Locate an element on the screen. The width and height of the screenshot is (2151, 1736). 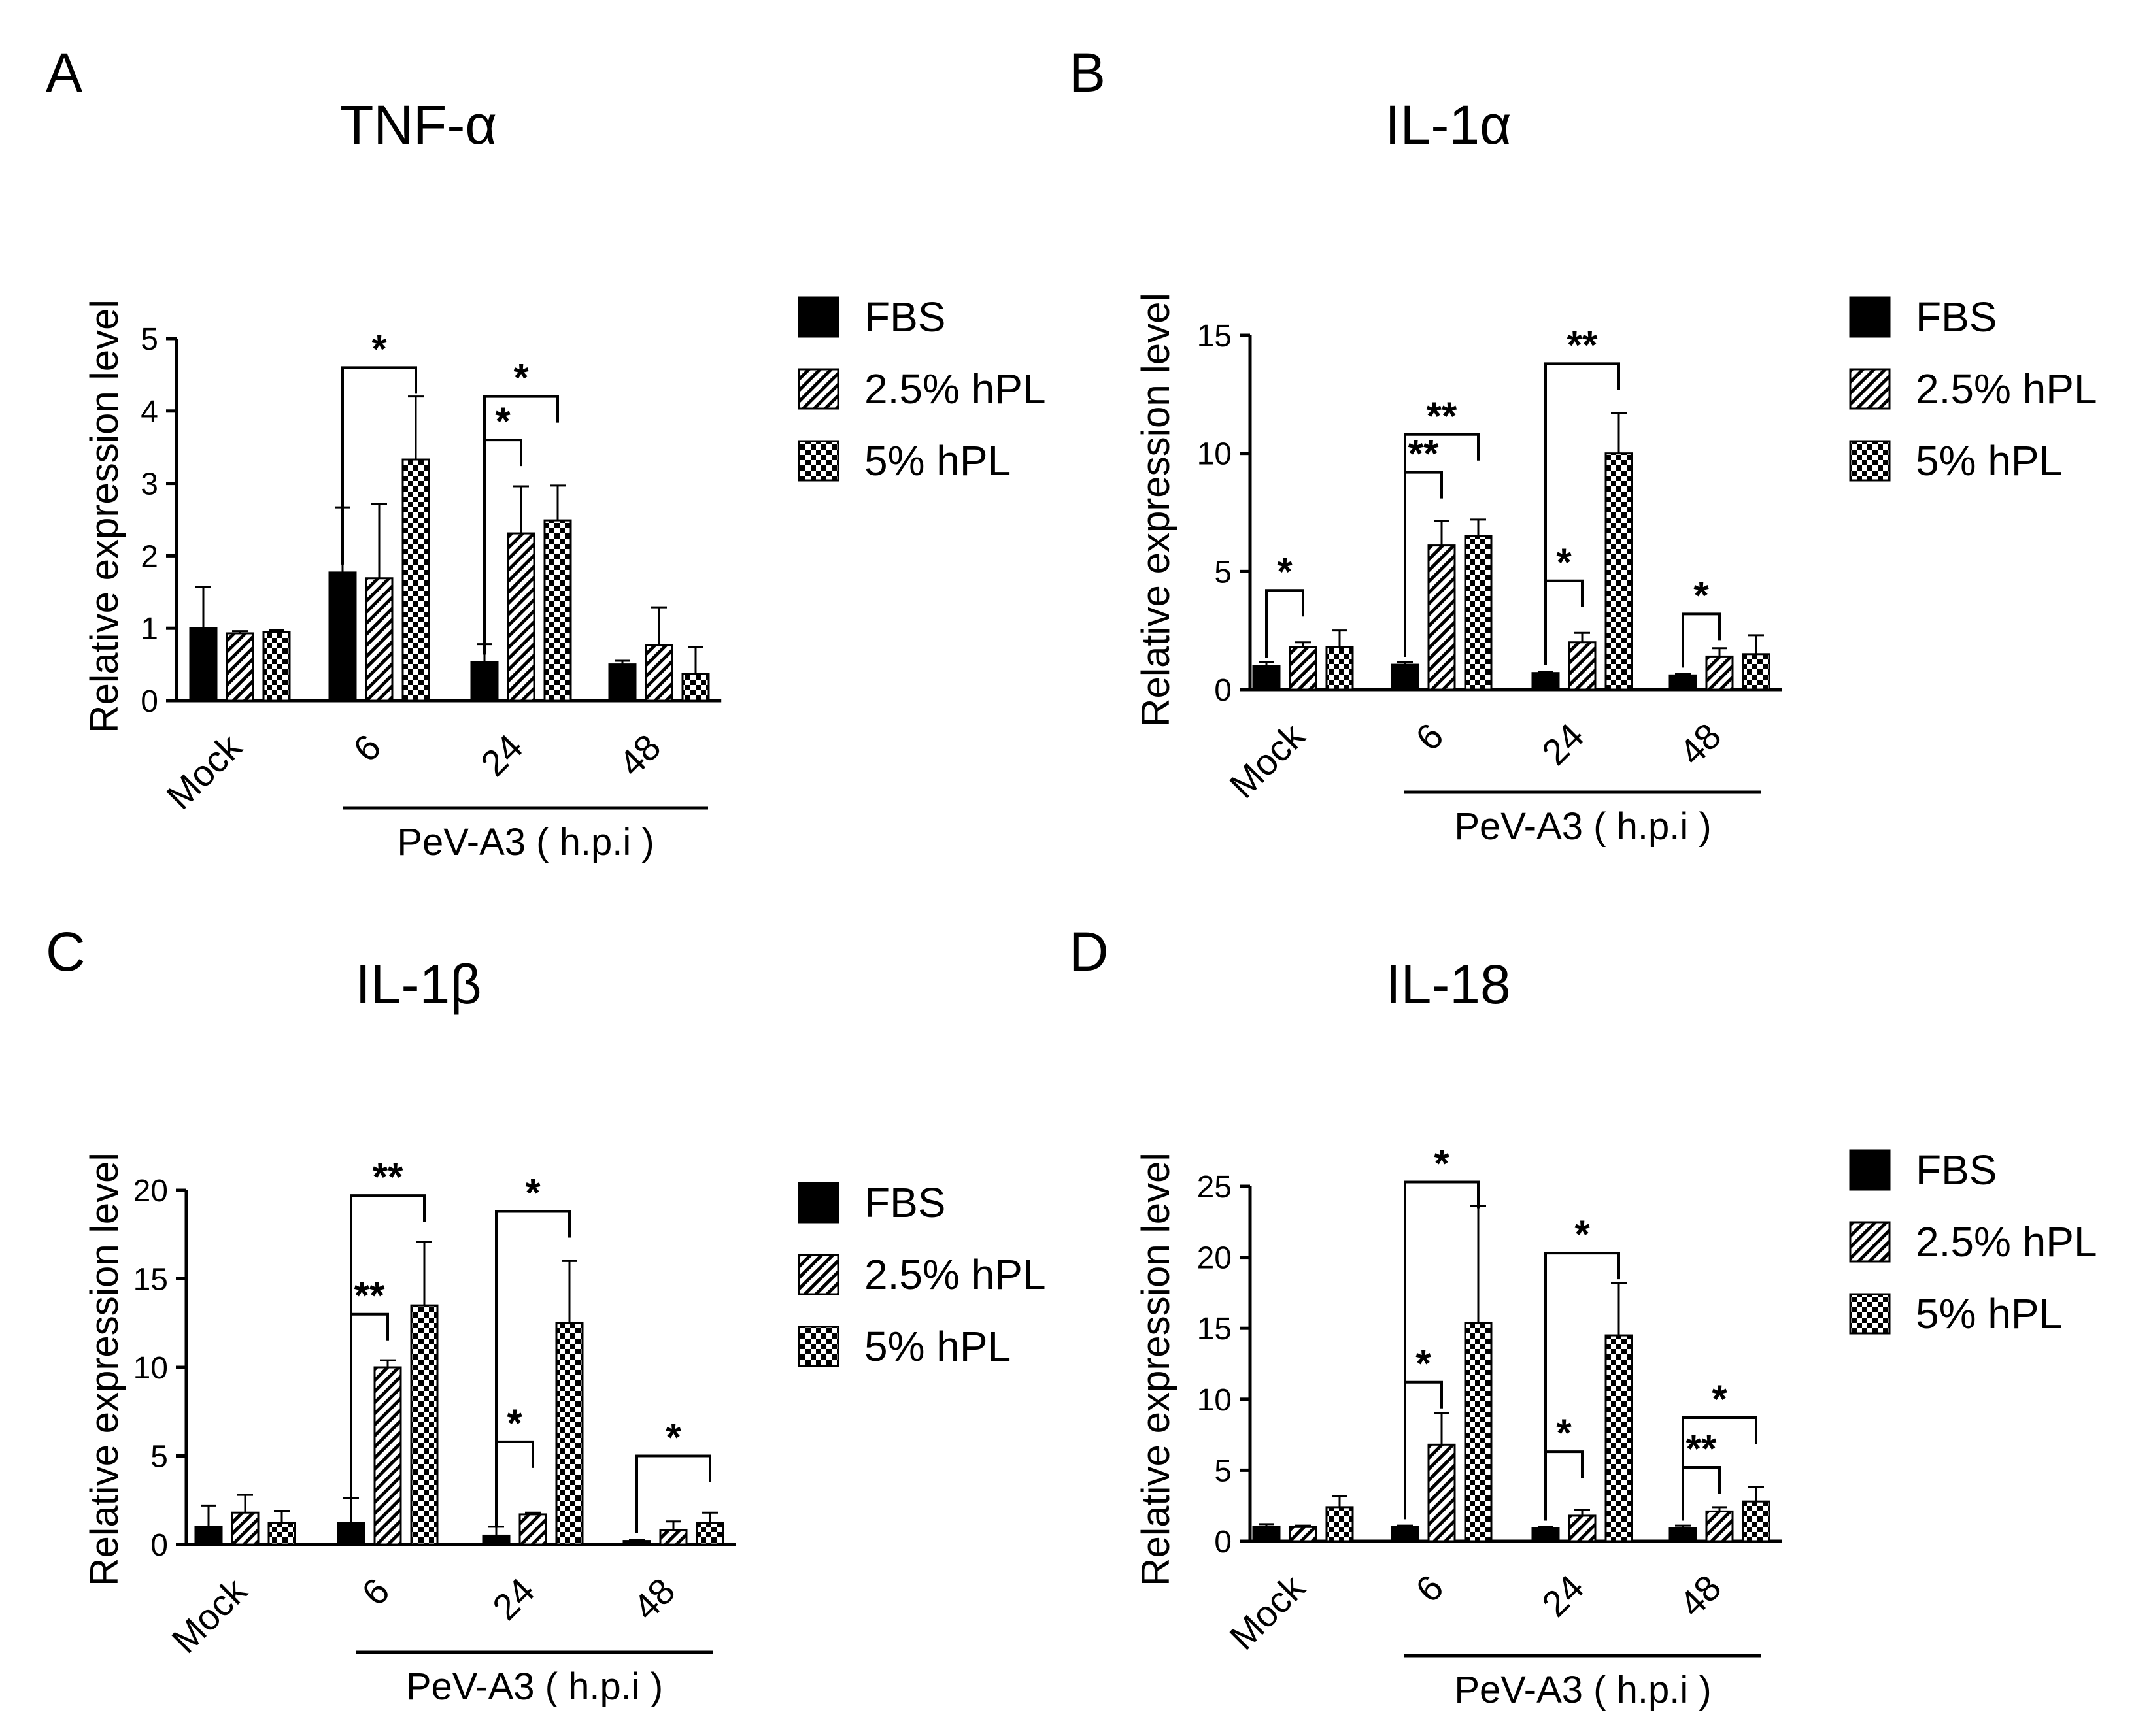
chart-title: IL-1β is located at coordinates (418, 985).